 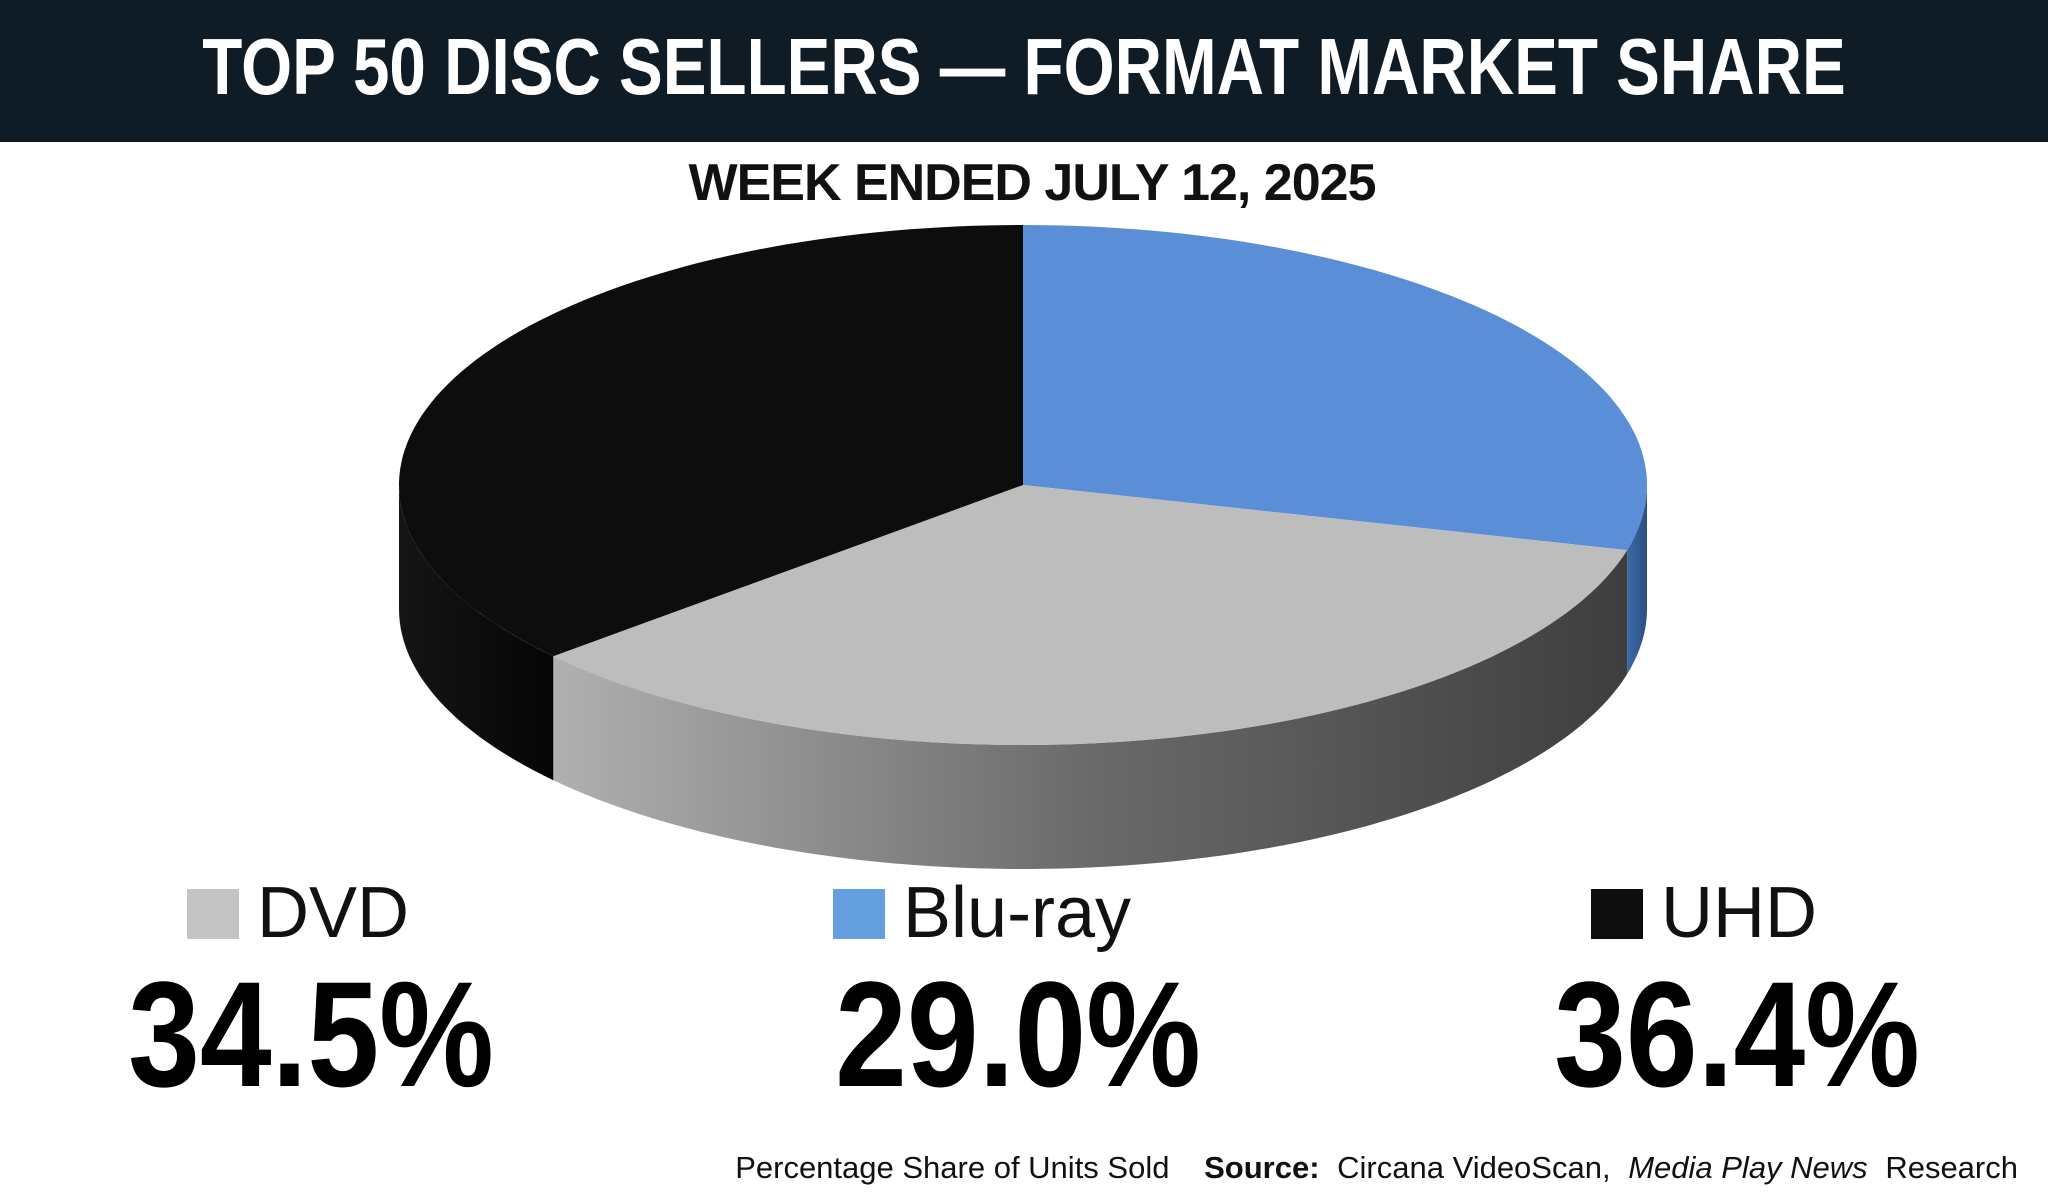 What do you see at coordinates (1018, 1034) in the screenshot?
I see `value-label: 29.0%` at bounding box center [1018, 1034].